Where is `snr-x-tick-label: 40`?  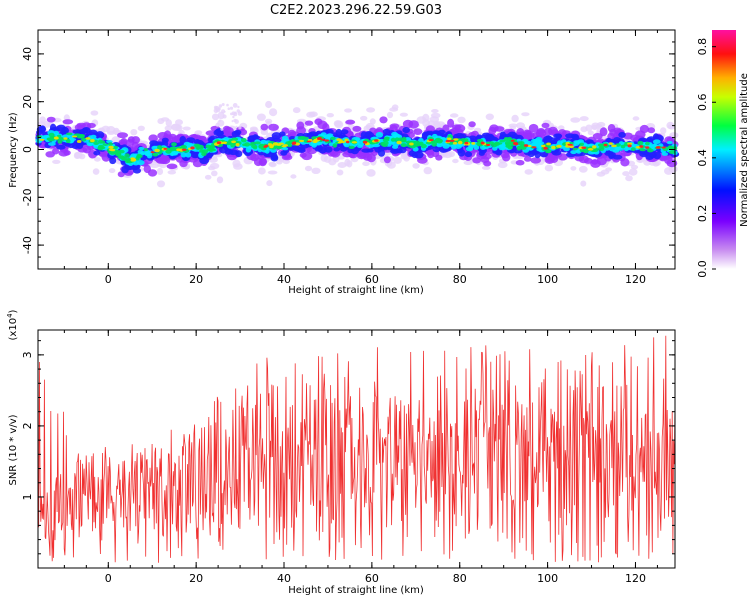
snr-x-tick-label: 40 is located at coordinates (284, 578).